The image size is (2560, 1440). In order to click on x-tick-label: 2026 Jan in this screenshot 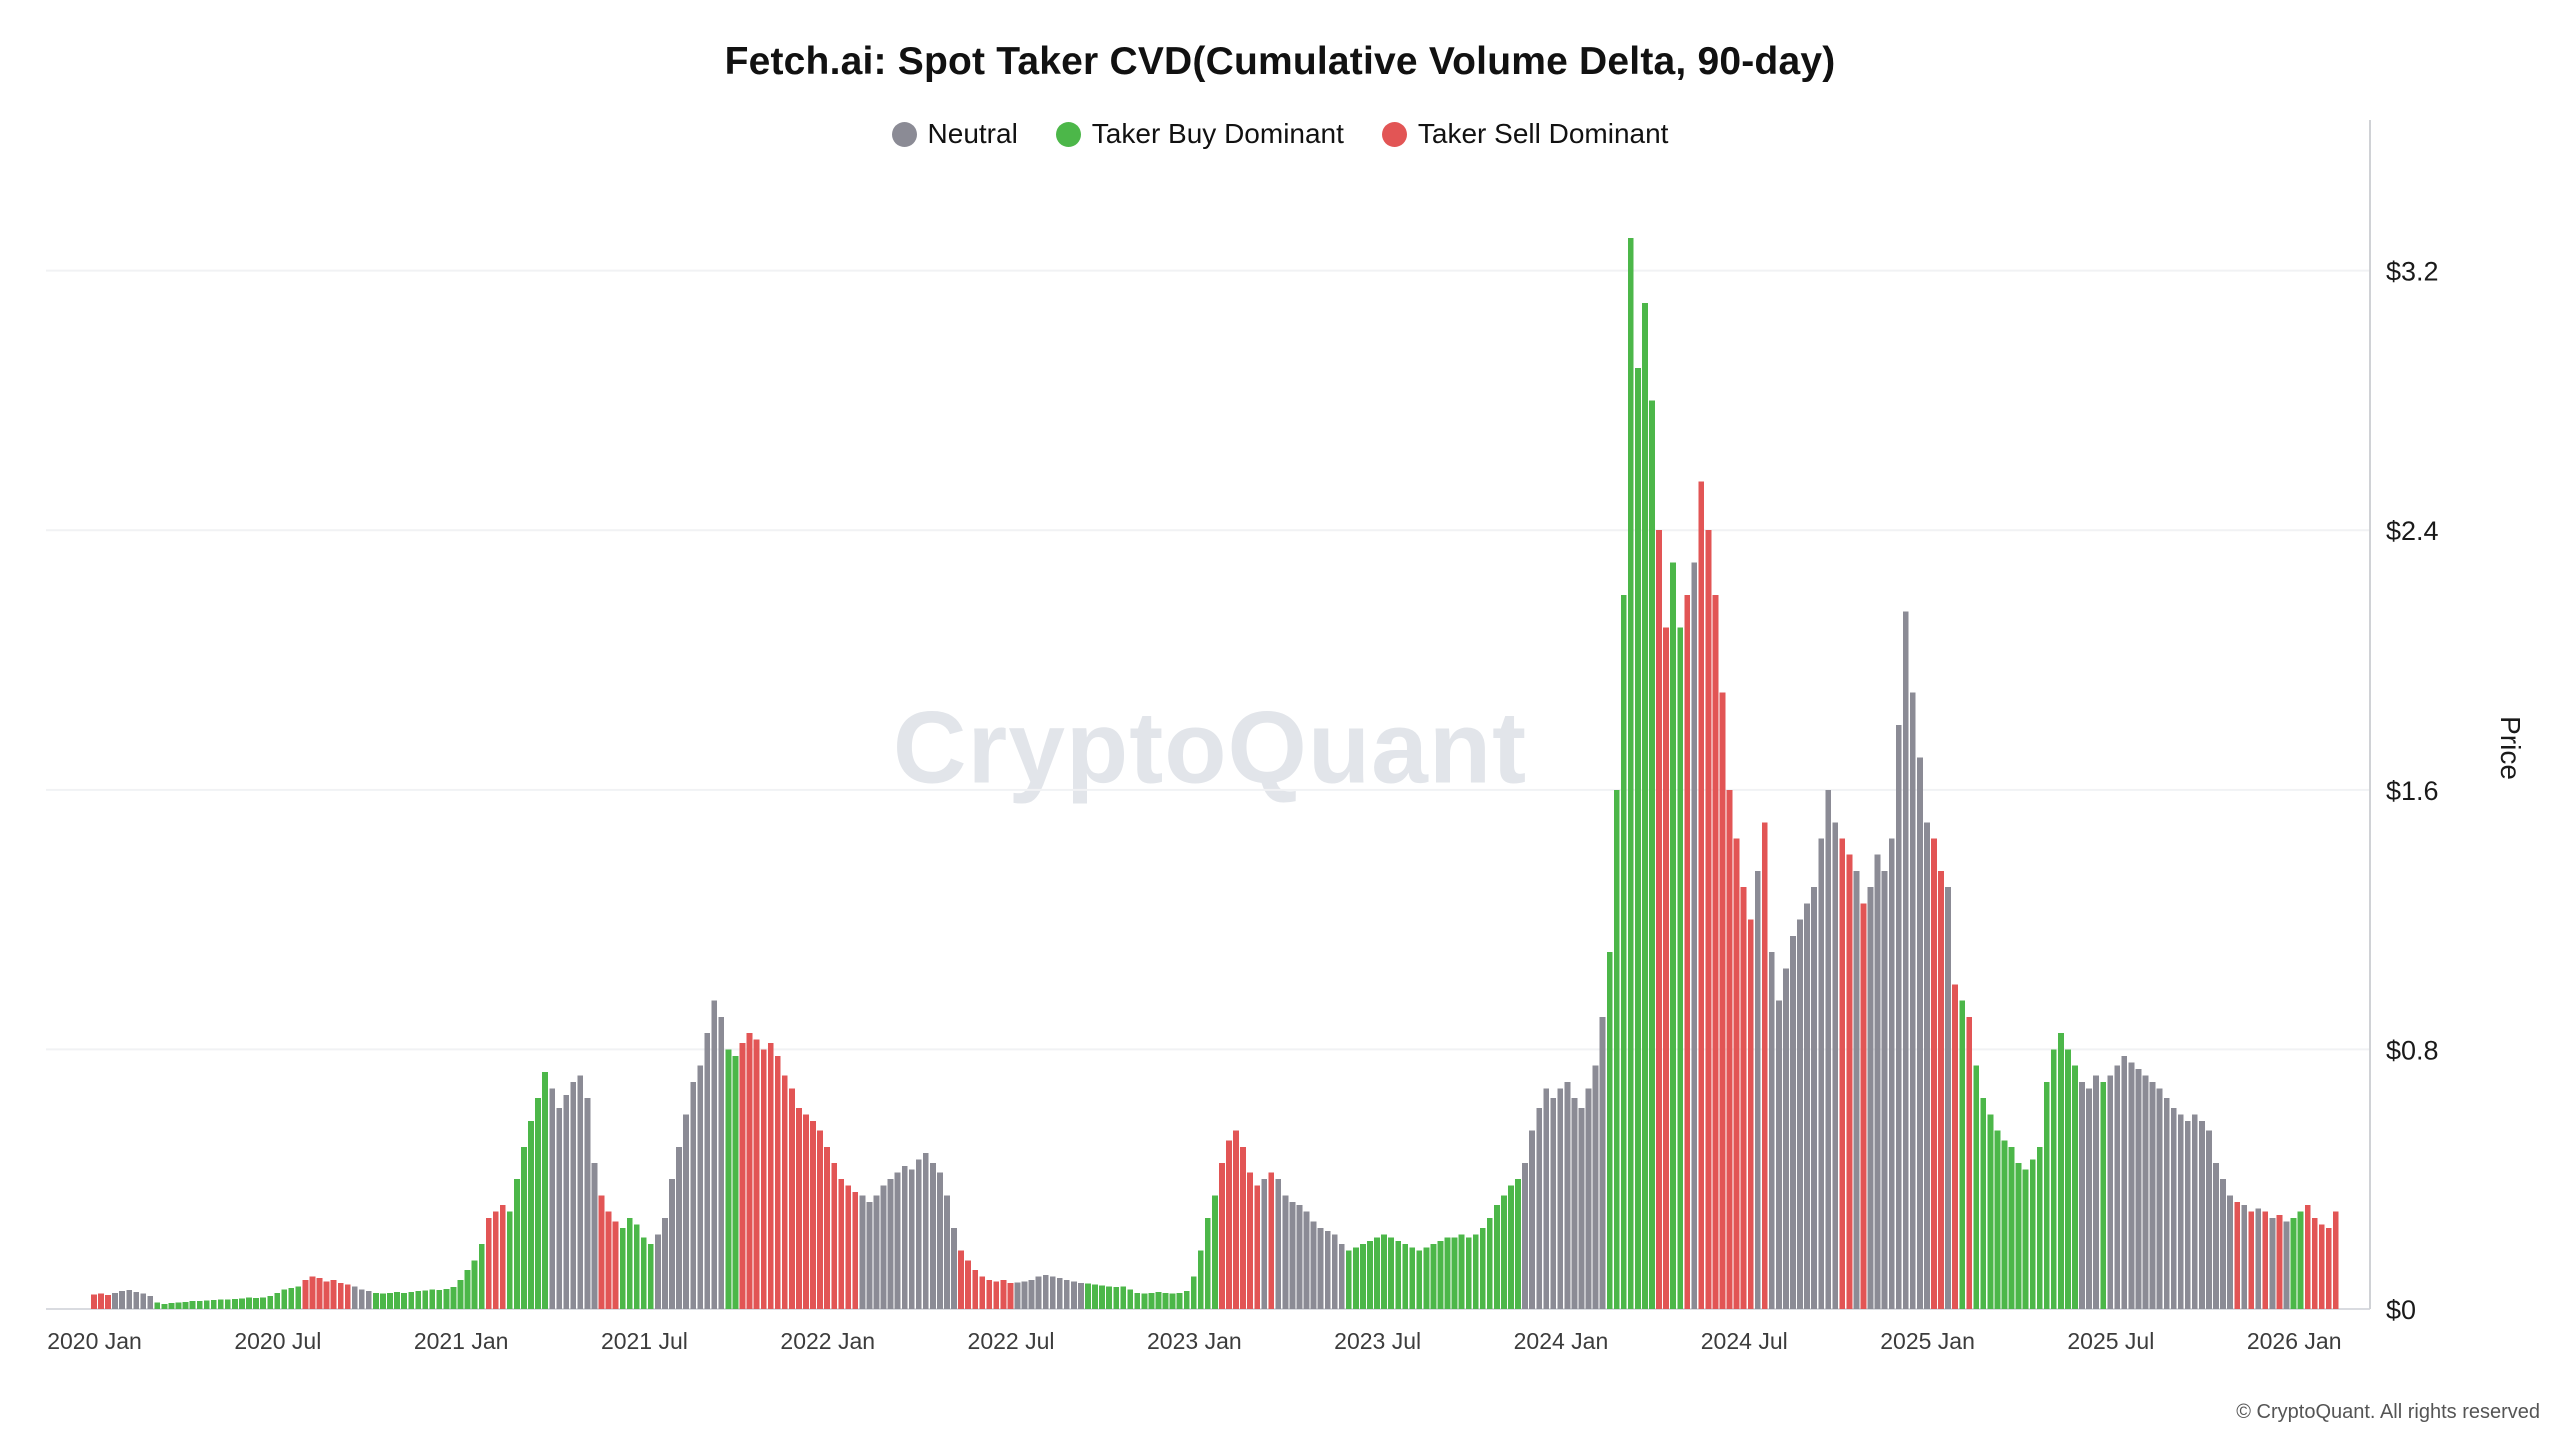, I will do `click(2294, 1341)`.